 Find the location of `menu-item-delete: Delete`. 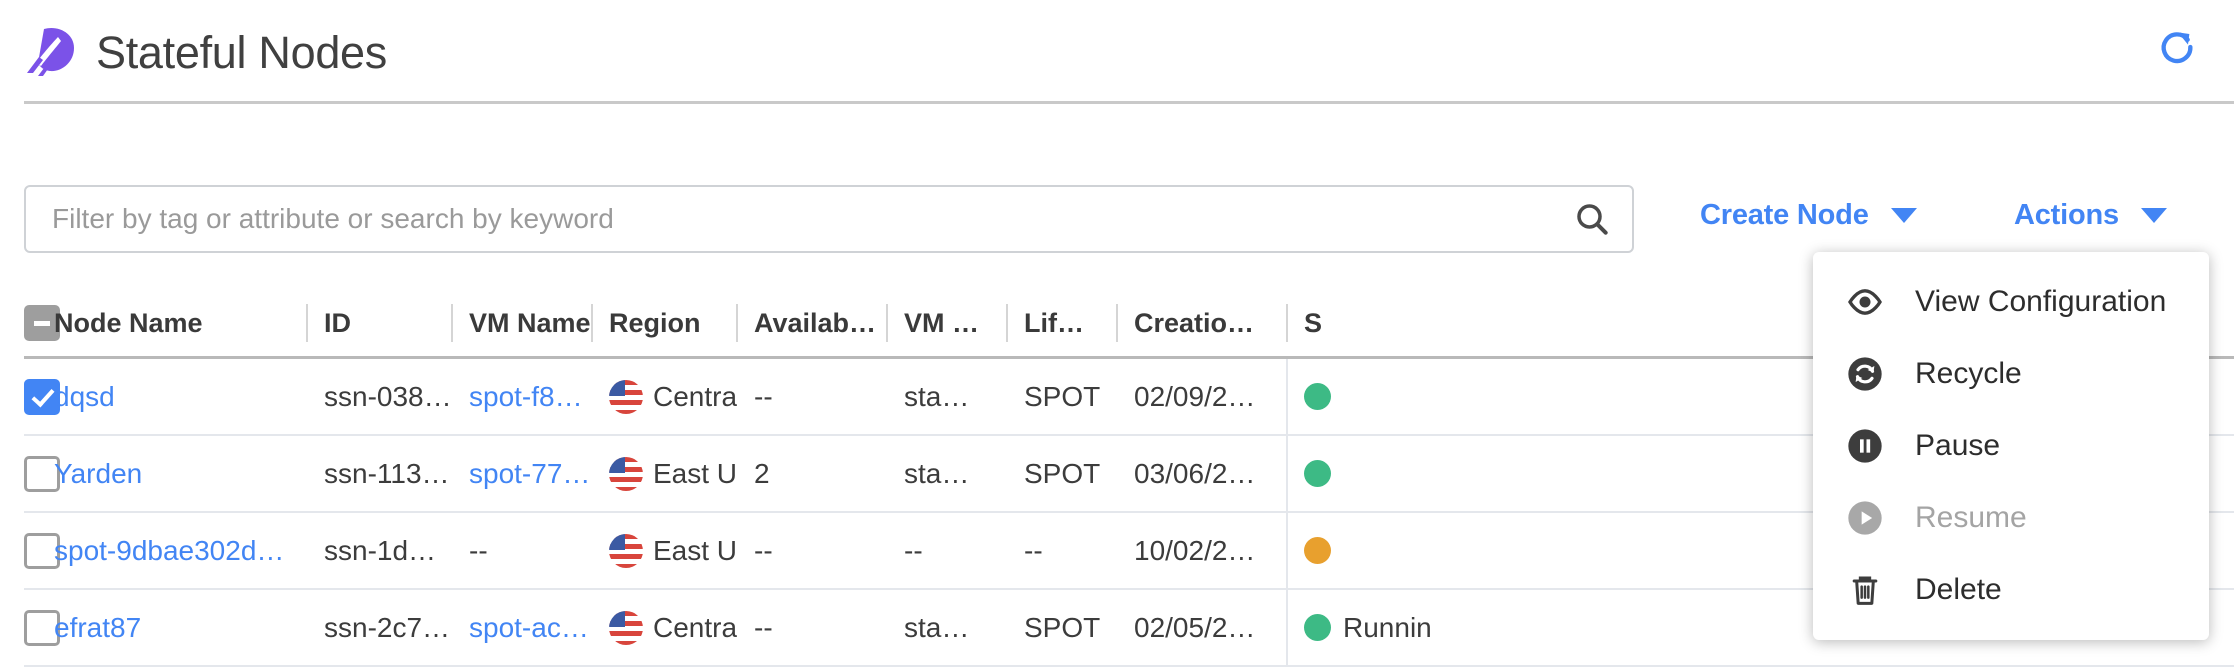

menu-item-delete: Delete is located at coordinates (2011, 590).